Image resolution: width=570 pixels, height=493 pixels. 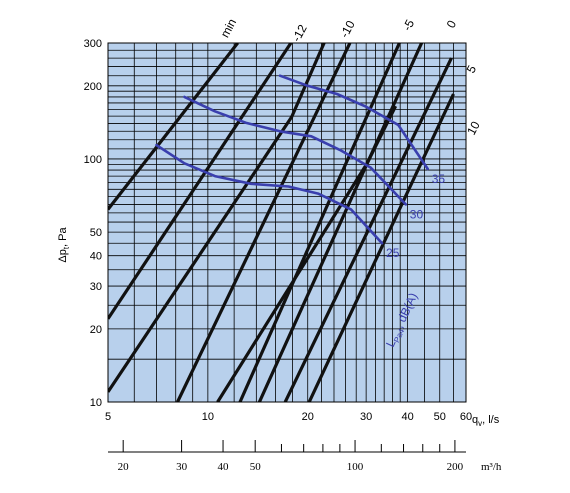 I want to click on x-axis-ticks: 5 10 20 30 40 50 60, so click(x=288, y=417).